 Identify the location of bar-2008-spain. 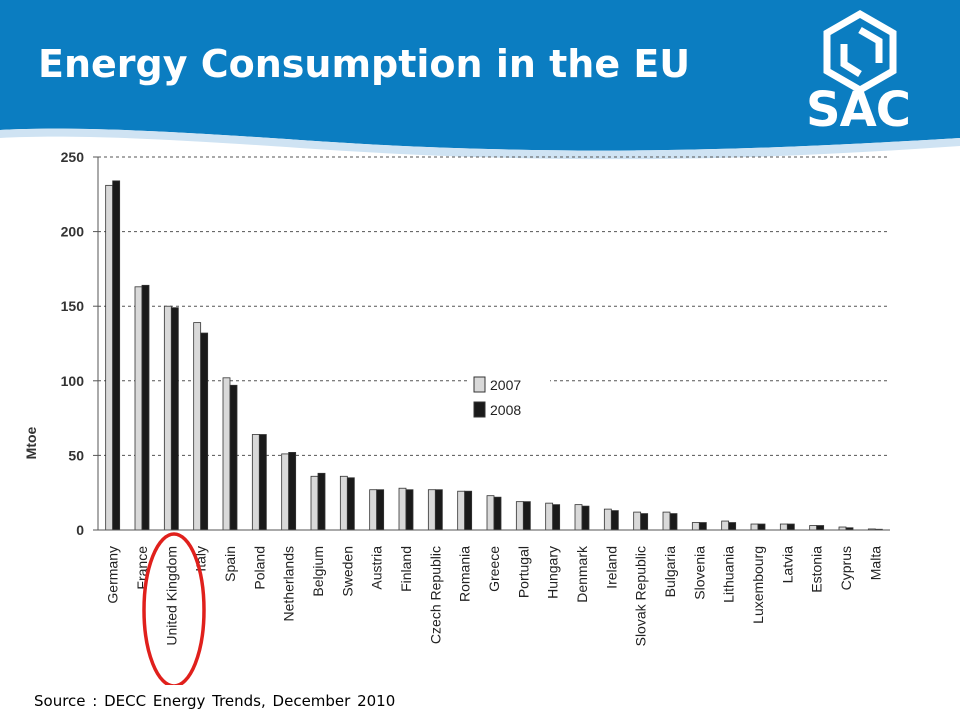
(233, 457).